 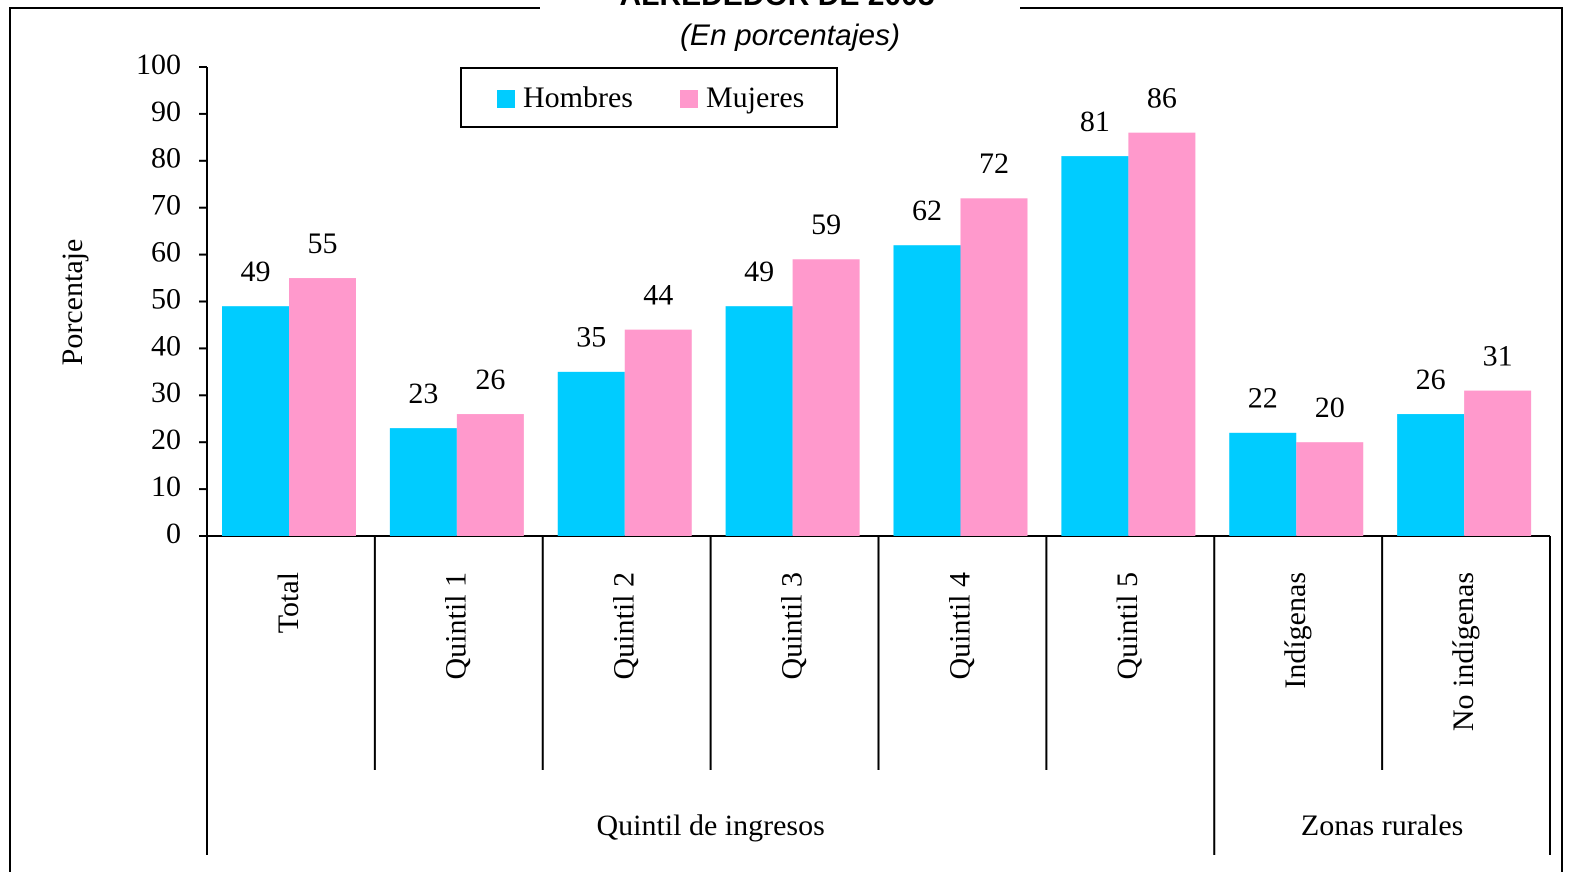 I want to click on data-label: 31, so click(x=1498, y=356).